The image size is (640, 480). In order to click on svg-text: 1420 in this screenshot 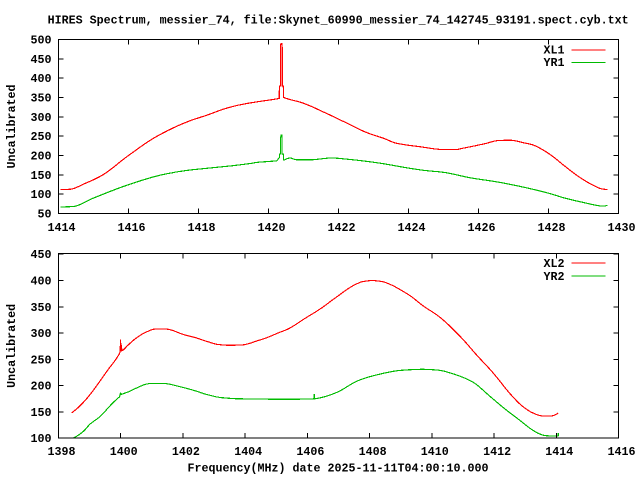, I will do `click(272, 228)`.